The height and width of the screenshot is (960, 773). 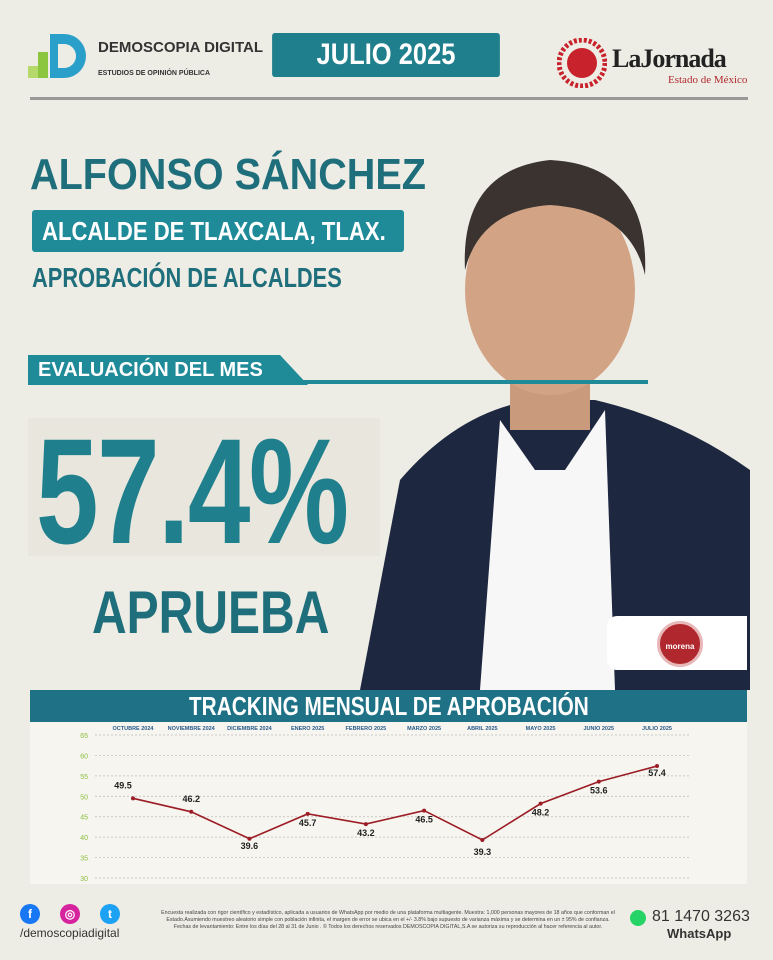 What do you see at coordinates (424, 820) in the screenshot?
I see `data-label: 46.5` at bounding box center [424, 820].